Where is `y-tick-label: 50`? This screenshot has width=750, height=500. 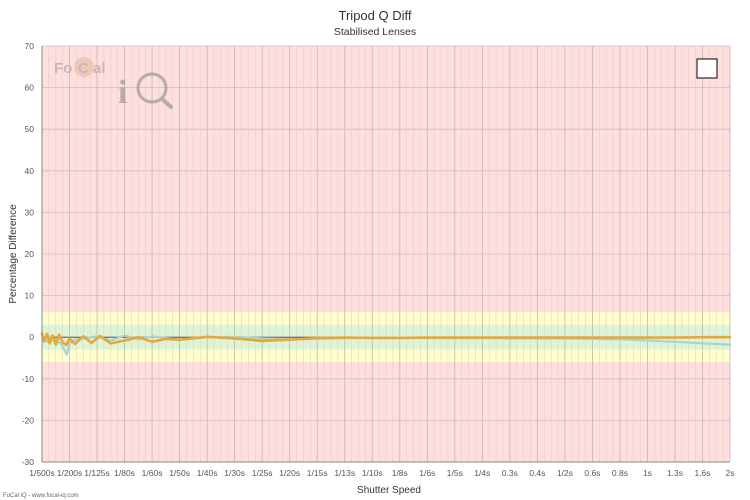 y-tick-label: 50 is located at coordinates (30, 129).